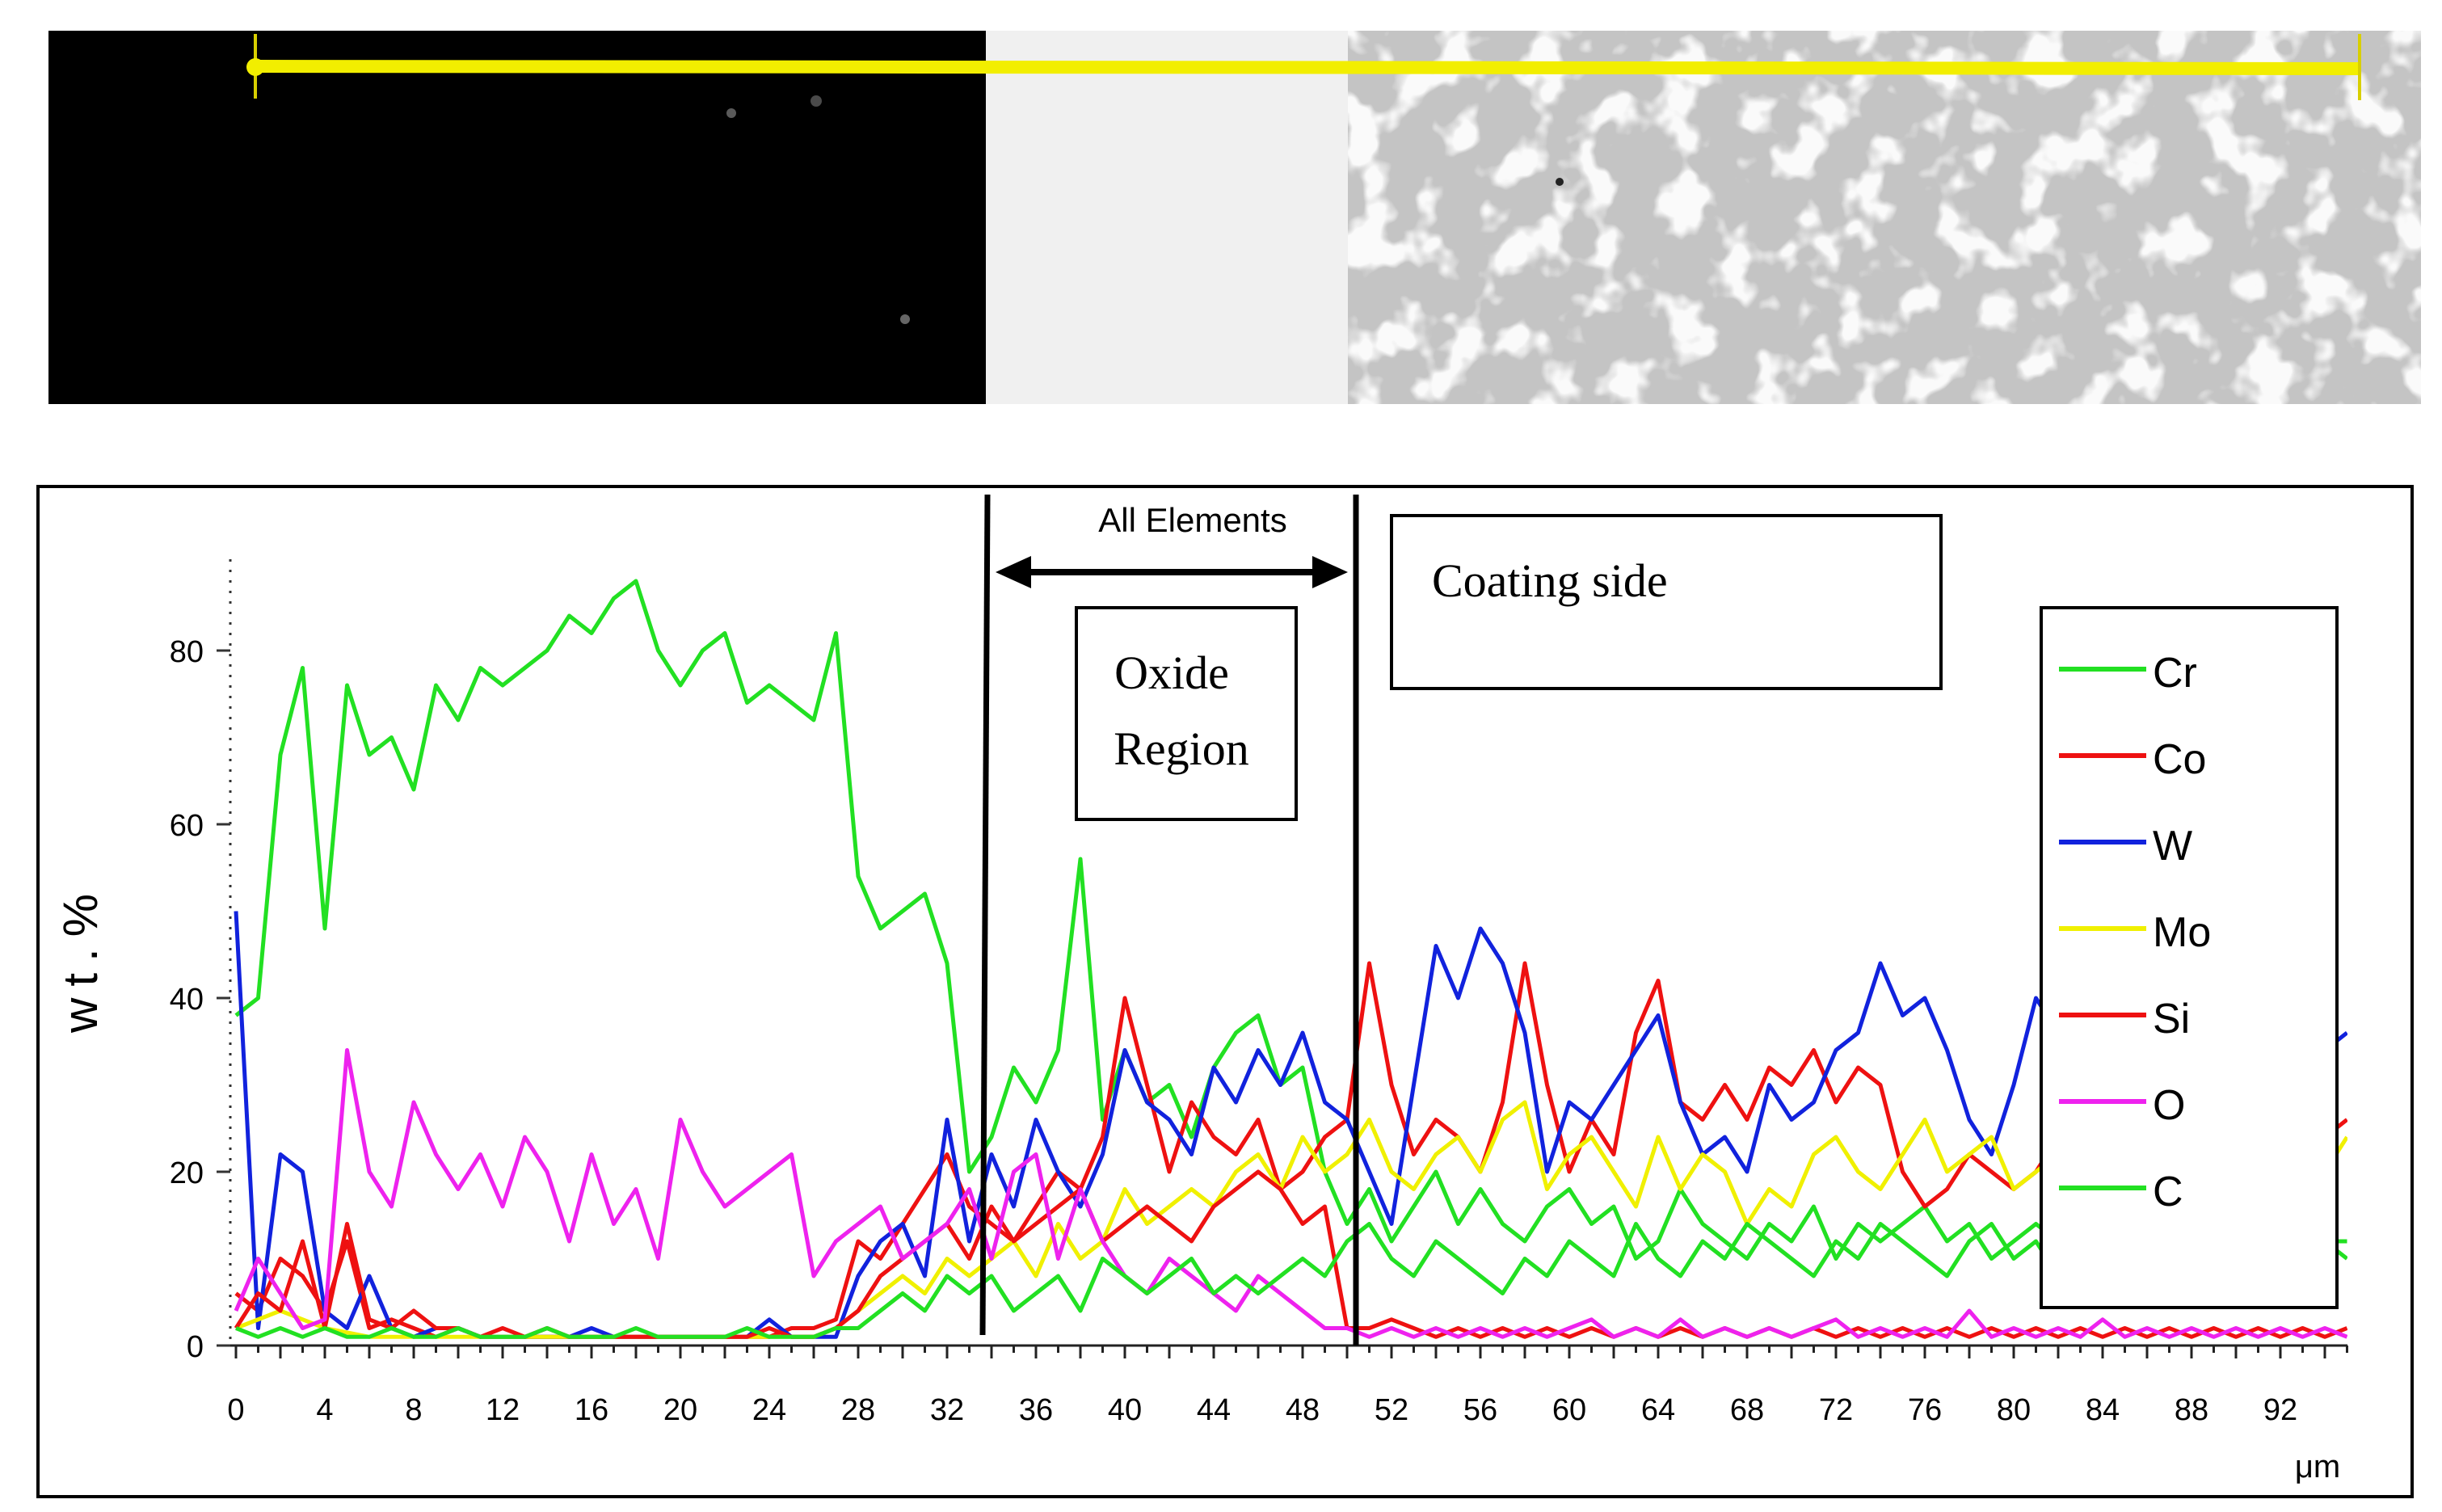  What do you see at coordinates (2169, 1105) in the screenshot?
I see `legend-label-o: O` at bounding box center [2169, 1105].